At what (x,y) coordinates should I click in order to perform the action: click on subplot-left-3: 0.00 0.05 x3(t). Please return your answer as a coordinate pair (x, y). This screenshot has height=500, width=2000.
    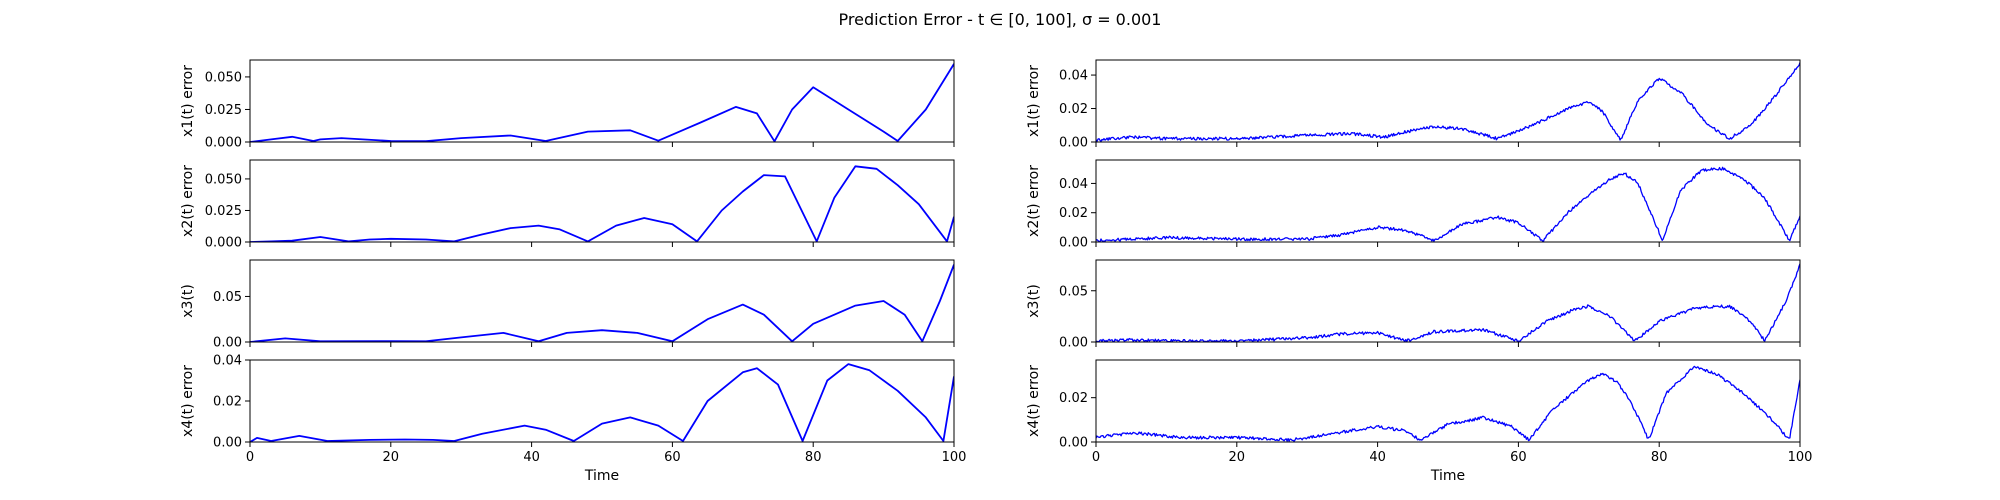
    Looking at the image, I should click on (567, 305).